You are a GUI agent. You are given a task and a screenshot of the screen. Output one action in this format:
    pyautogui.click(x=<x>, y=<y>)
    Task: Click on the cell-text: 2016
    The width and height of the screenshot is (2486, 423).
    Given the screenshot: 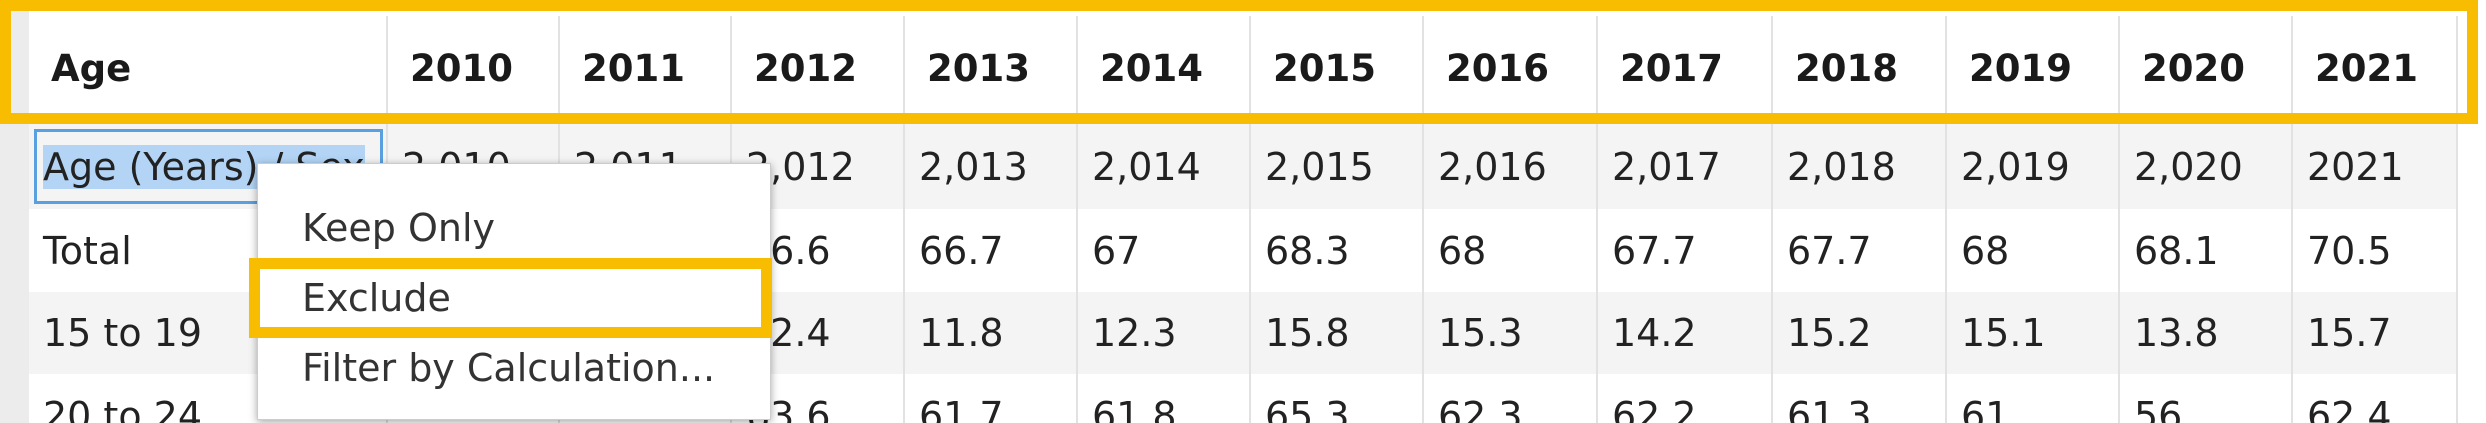 What is the action you would take?
    pyautogui.click(x=1497, y=68)
    